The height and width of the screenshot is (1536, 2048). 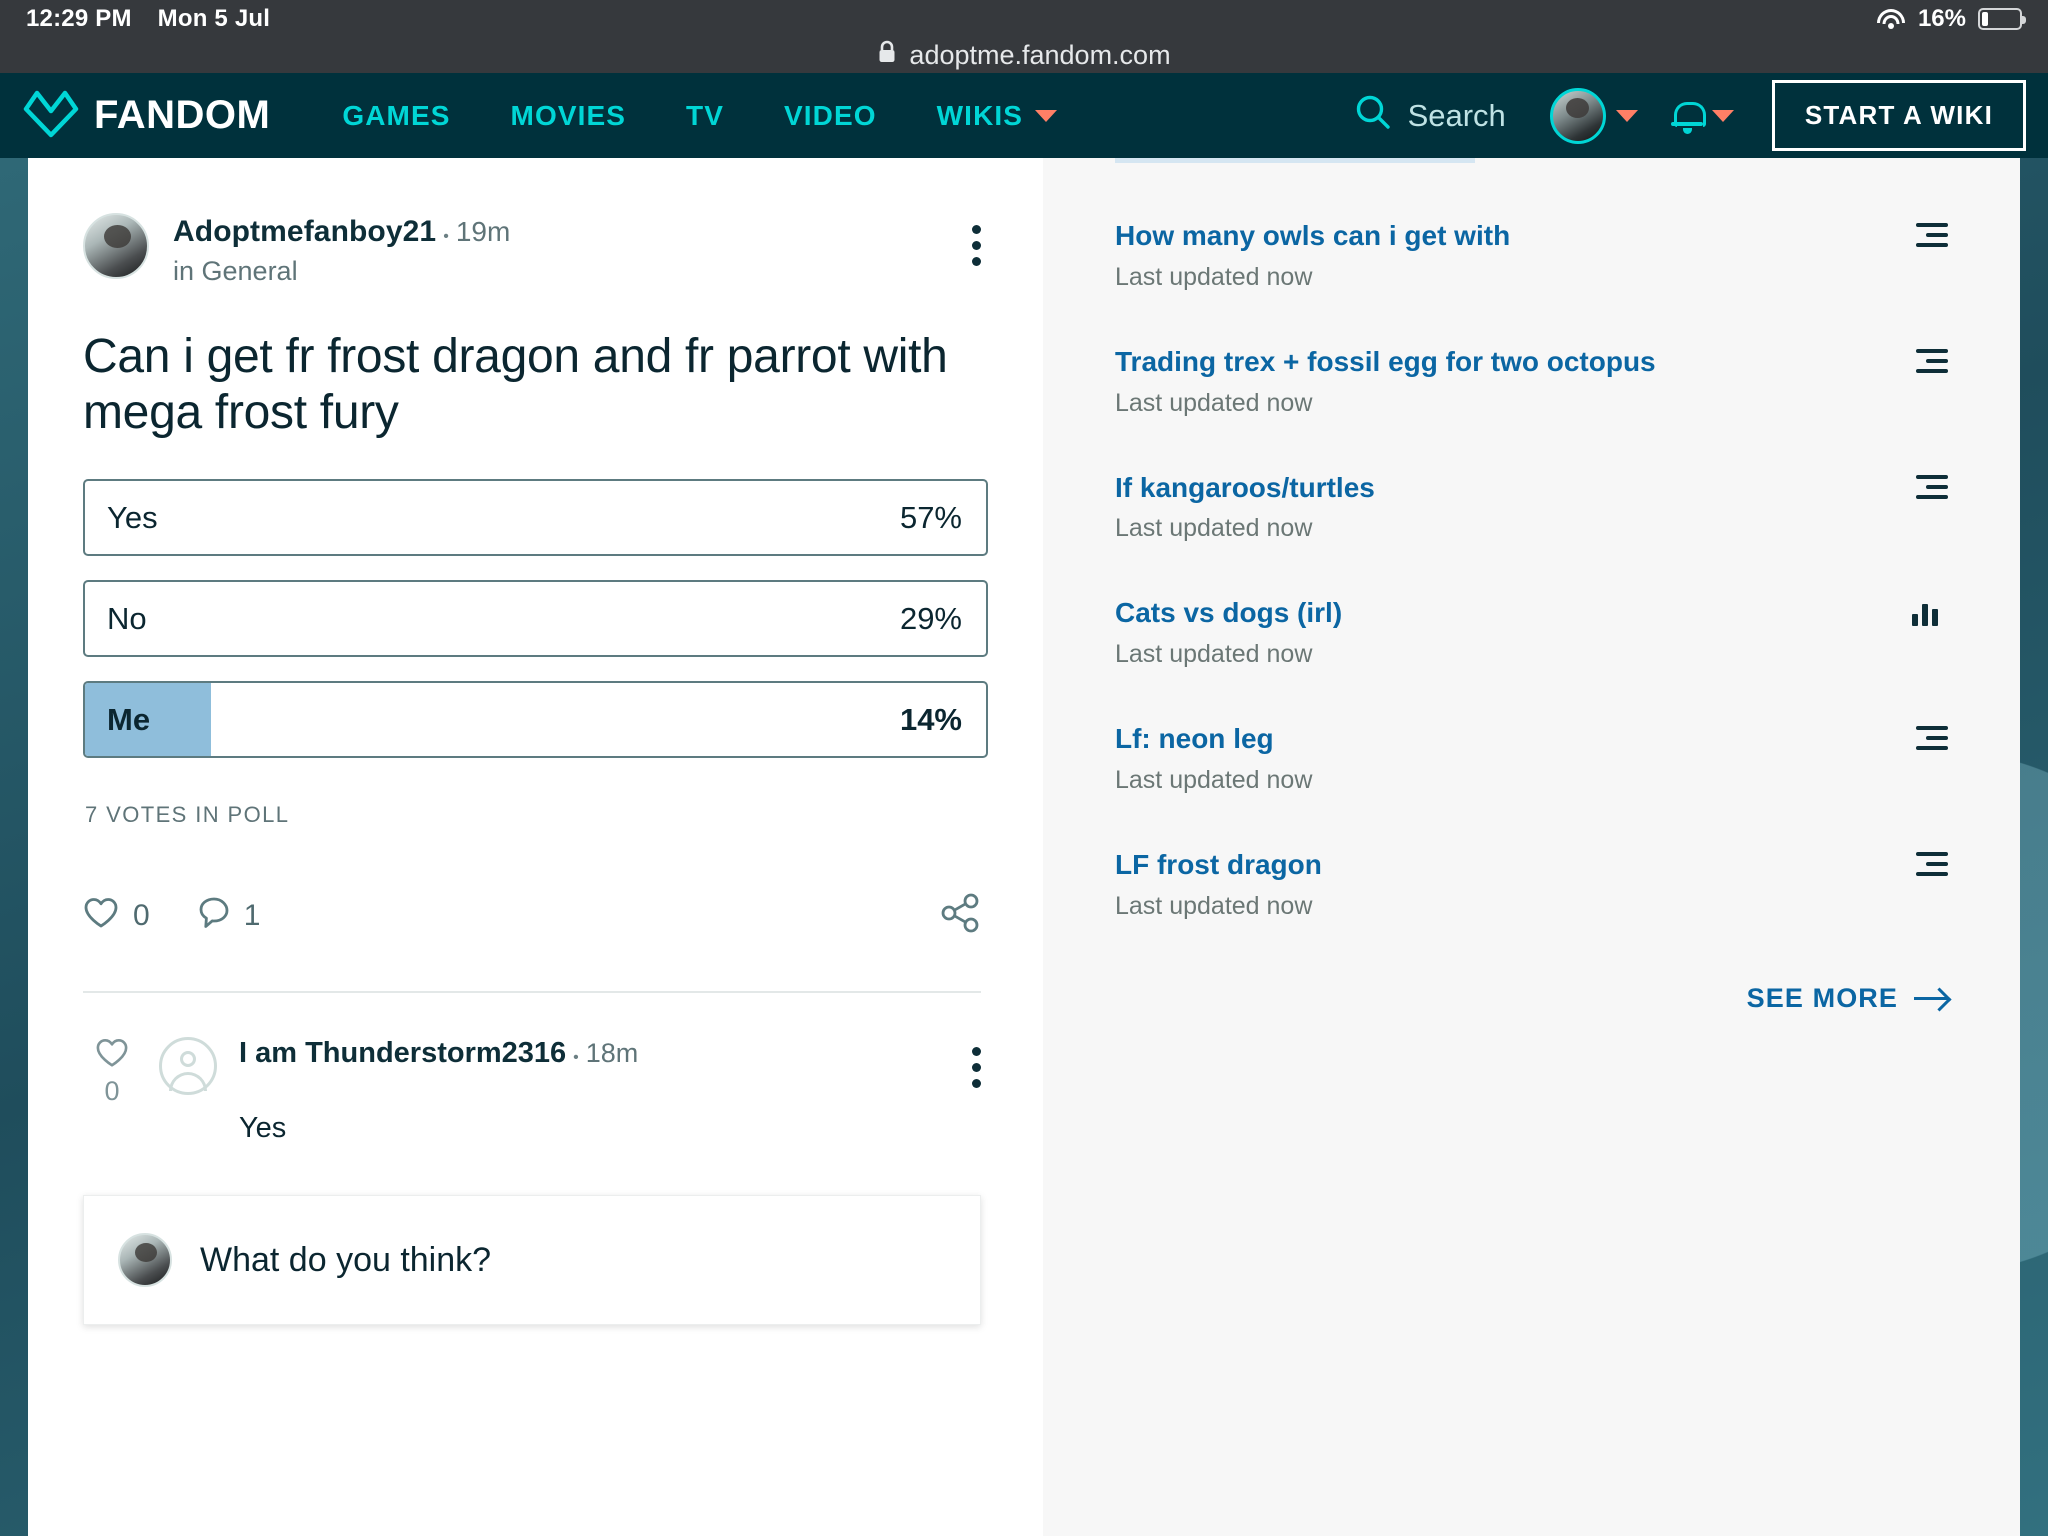 I want to click on lock-icon, so click(x=887, y=55).